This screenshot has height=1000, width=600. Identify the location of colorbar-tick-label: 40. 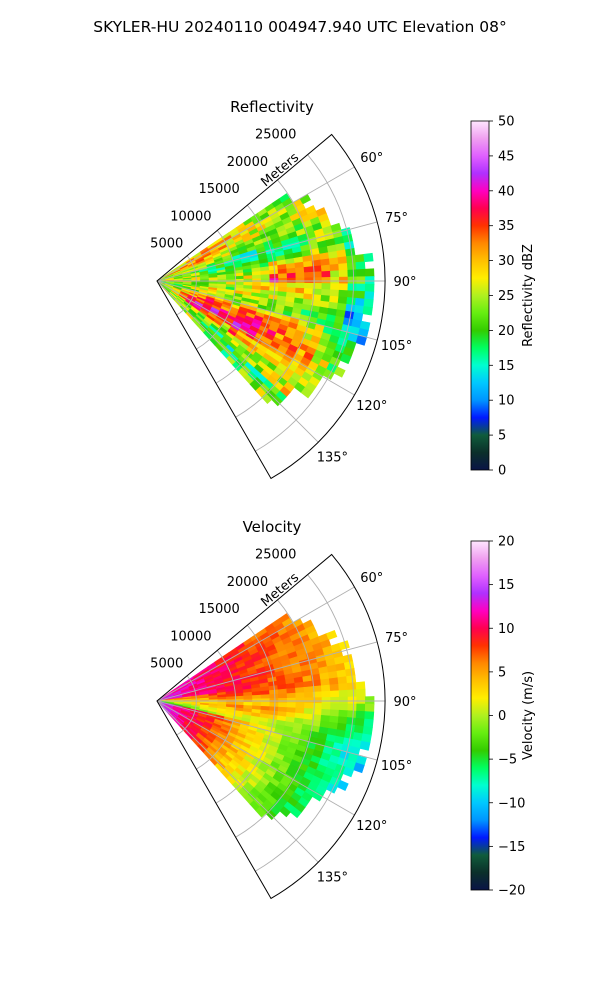
(506, 191).